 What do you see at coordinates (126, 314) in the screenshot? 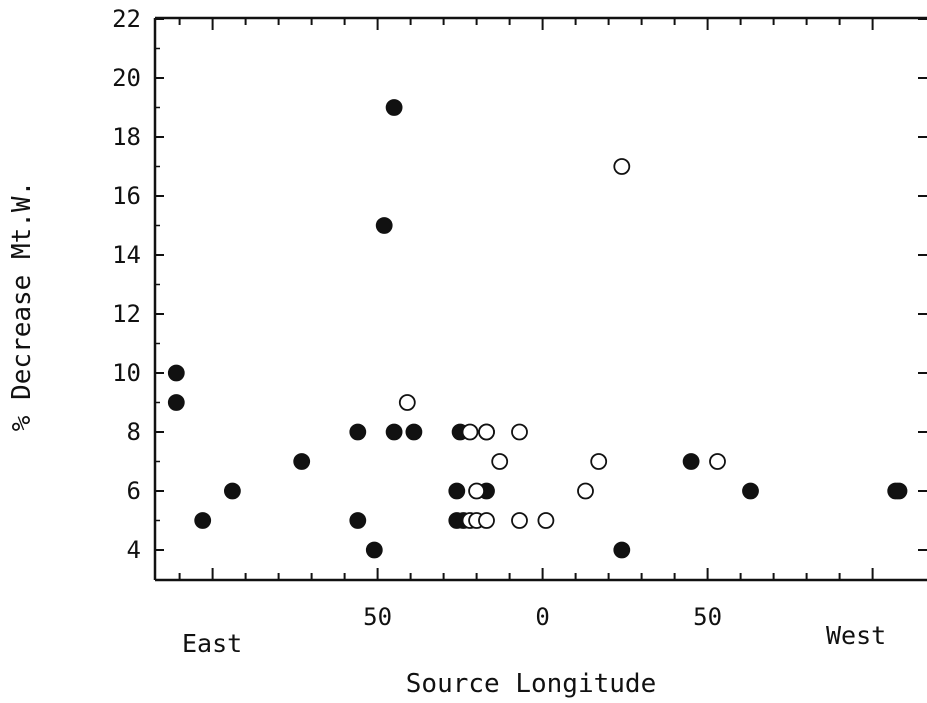
I see `y-tick-label: 12` at bounding box center [126, 314].